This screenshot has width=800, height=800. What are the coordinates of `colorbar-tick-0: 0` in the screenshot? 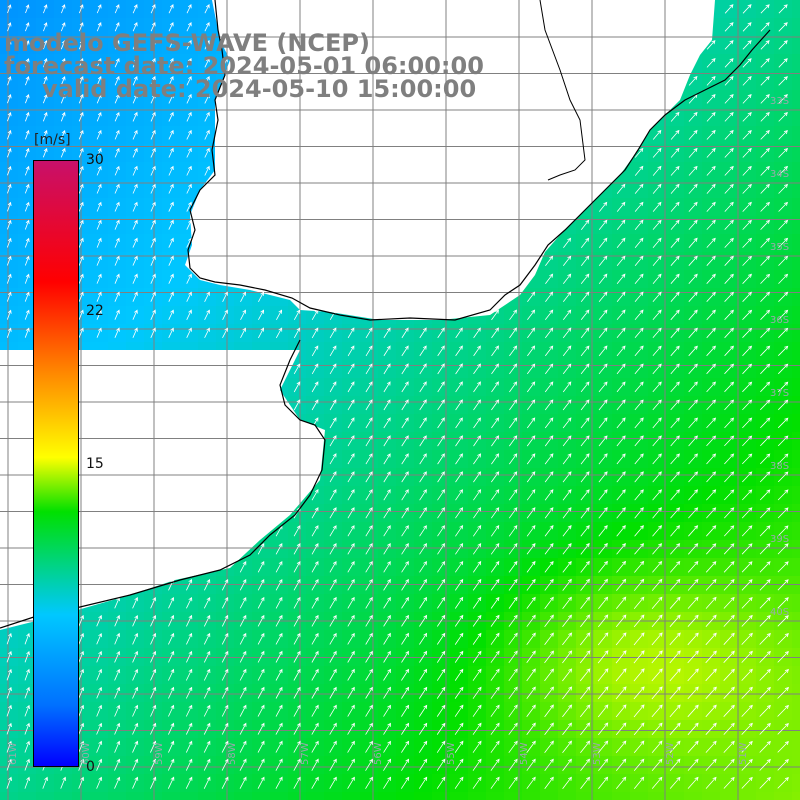 It's located at (90, 767).